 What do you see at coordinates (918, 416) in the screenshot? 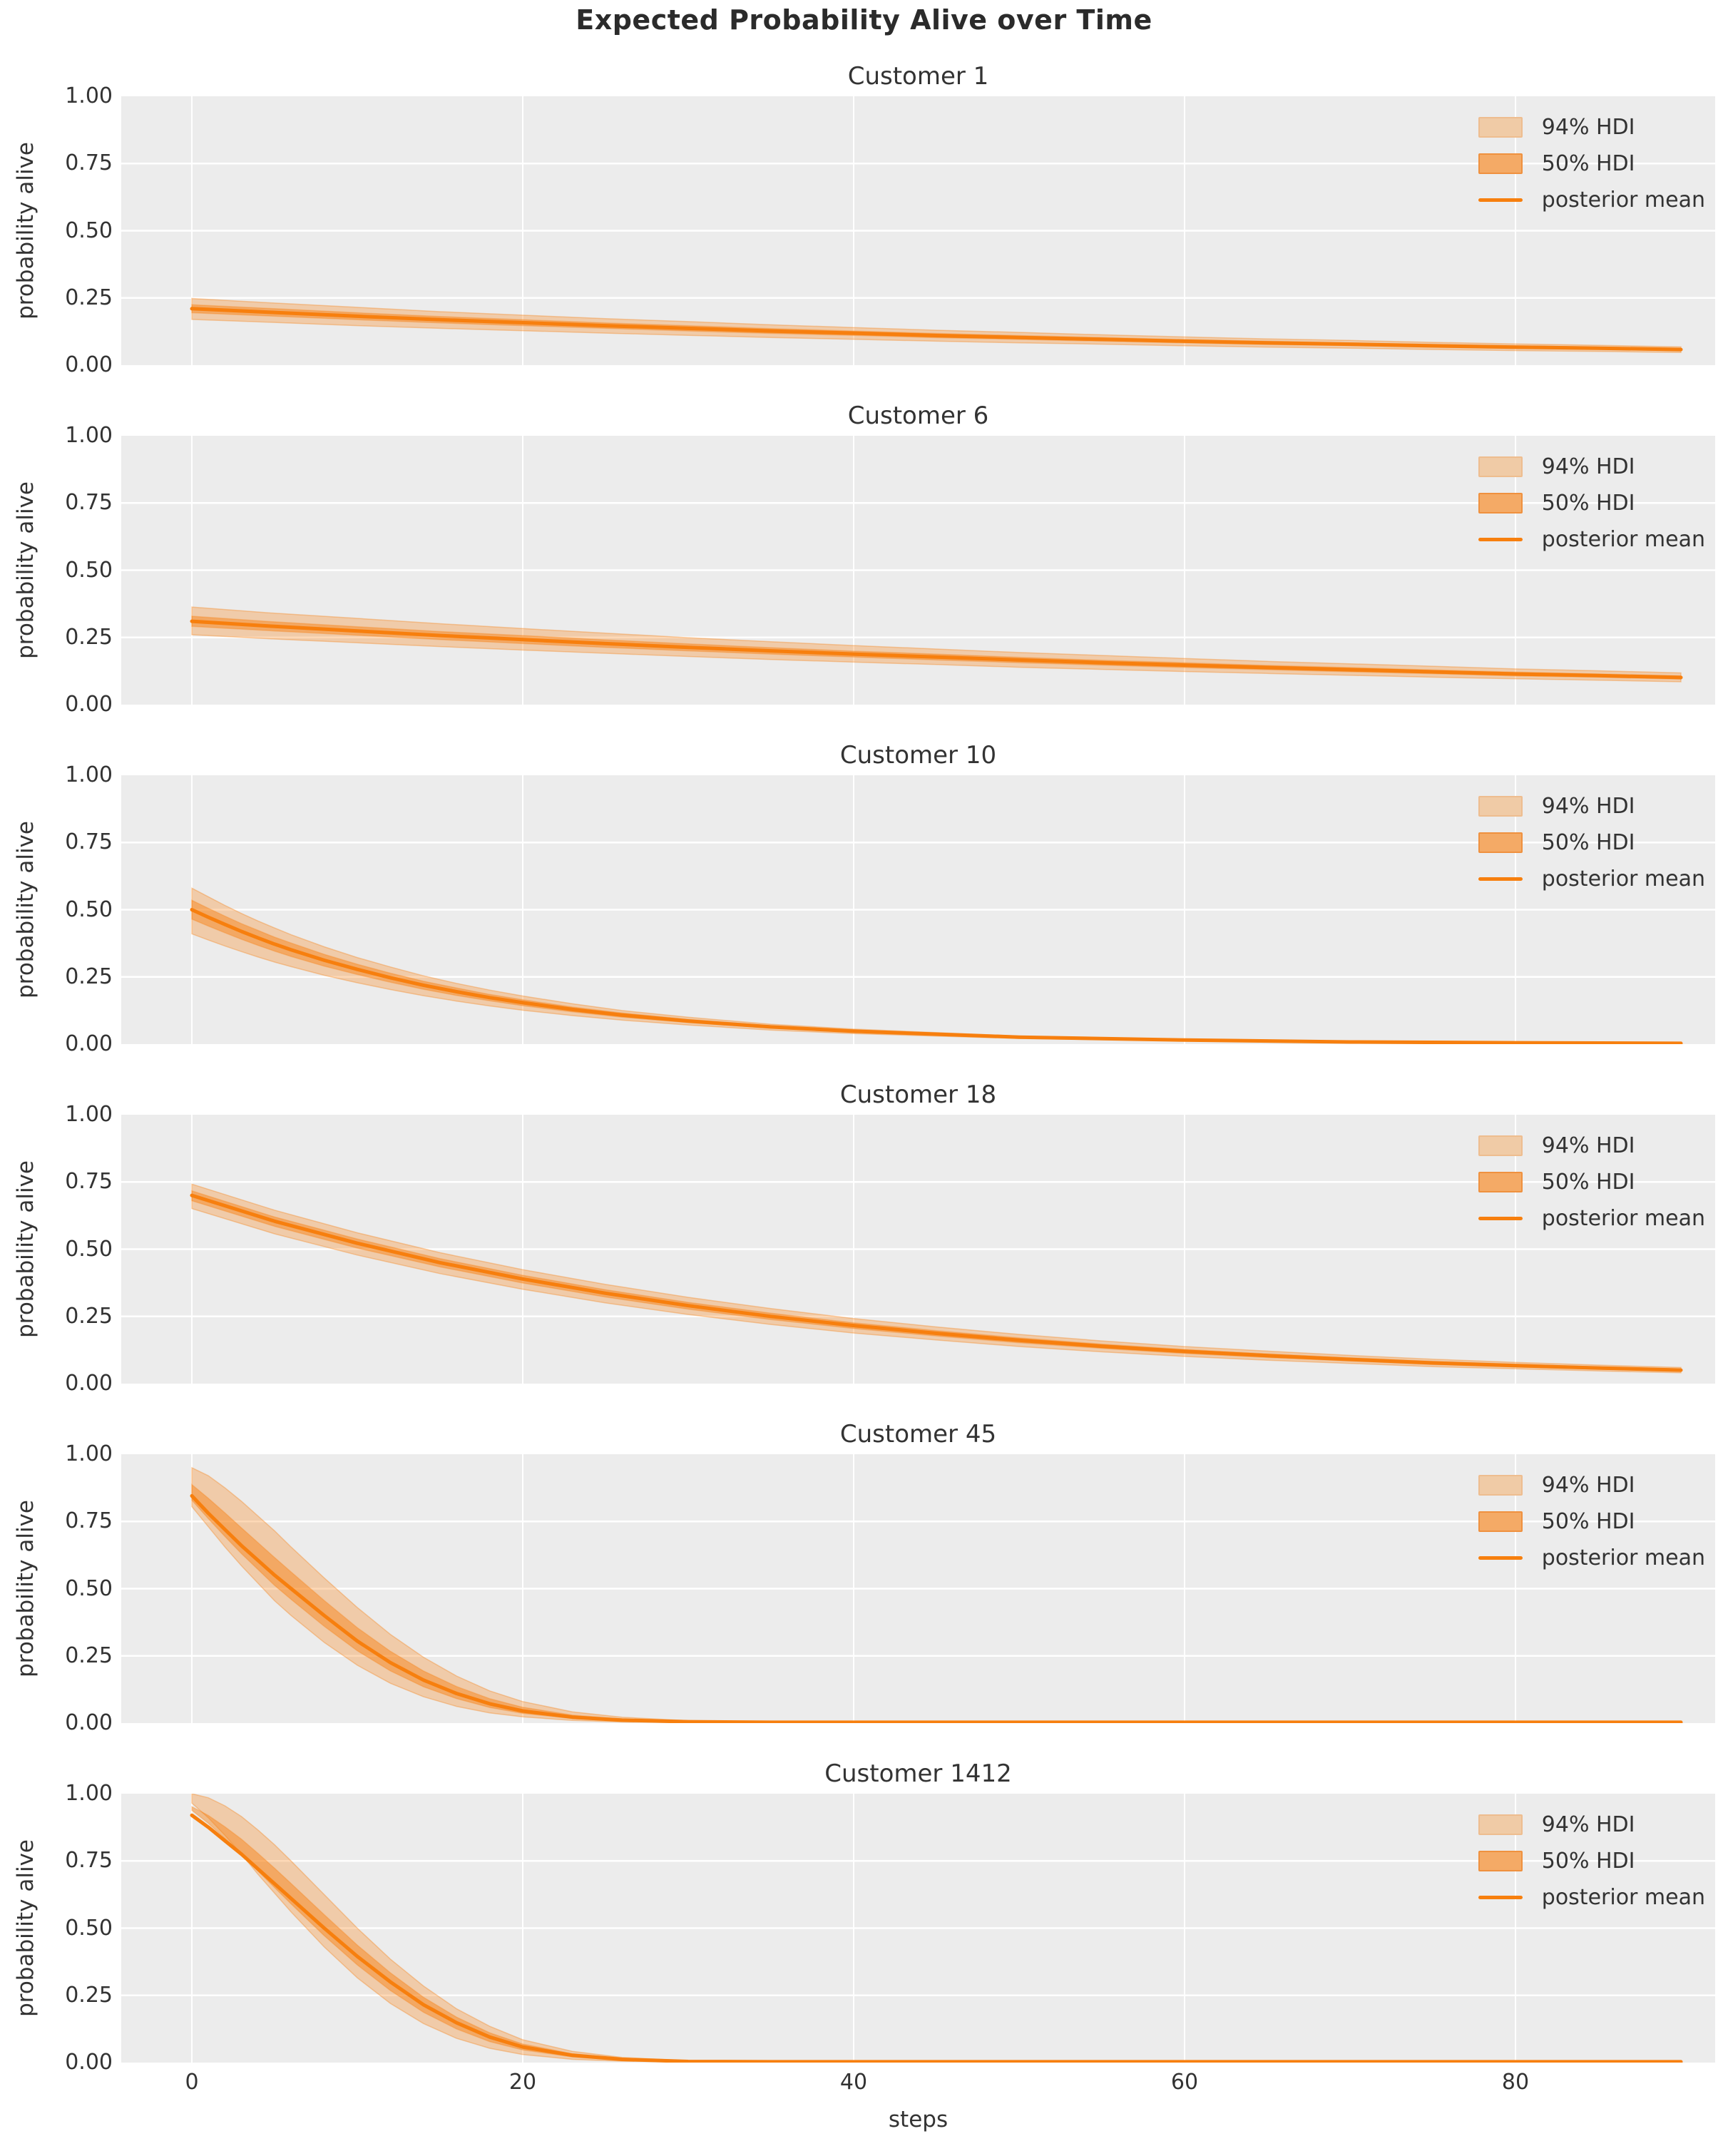
I see `subplot-title: Customer 6` at bounding box center [918, 416].